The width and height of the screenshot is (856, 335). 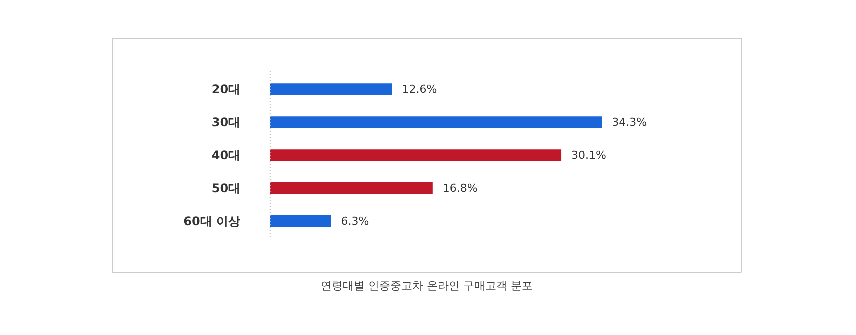 What do you see at coordinates (460, 188) in the screenshot?
I see `data-label: 16.8%` at bounding box center [460, 188].